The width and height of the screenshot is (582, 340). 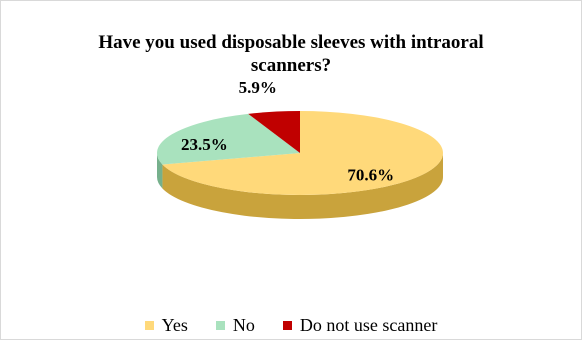 What do you see at coordinates (370, 175) in the screenshot?
I see `data-label-yes: 70.6%` at bounding box center [370, 175].